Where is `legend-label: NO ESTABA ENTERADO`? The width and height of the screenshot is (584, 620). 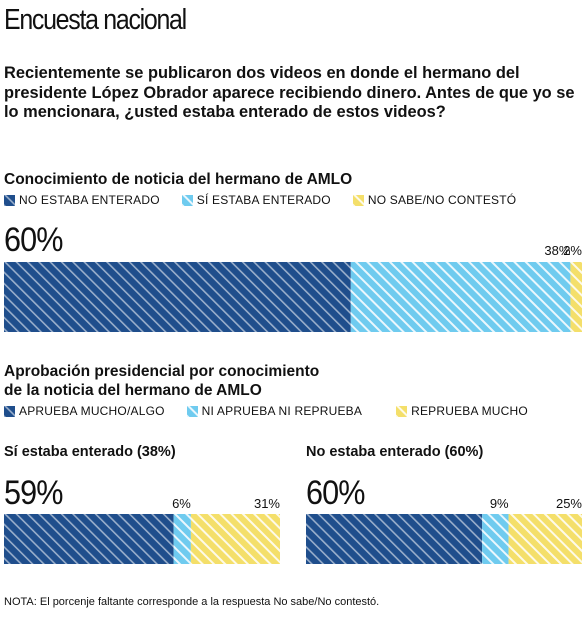 legend-label: NO ESTABA ENTERADO is located at coordinates (89, 200).